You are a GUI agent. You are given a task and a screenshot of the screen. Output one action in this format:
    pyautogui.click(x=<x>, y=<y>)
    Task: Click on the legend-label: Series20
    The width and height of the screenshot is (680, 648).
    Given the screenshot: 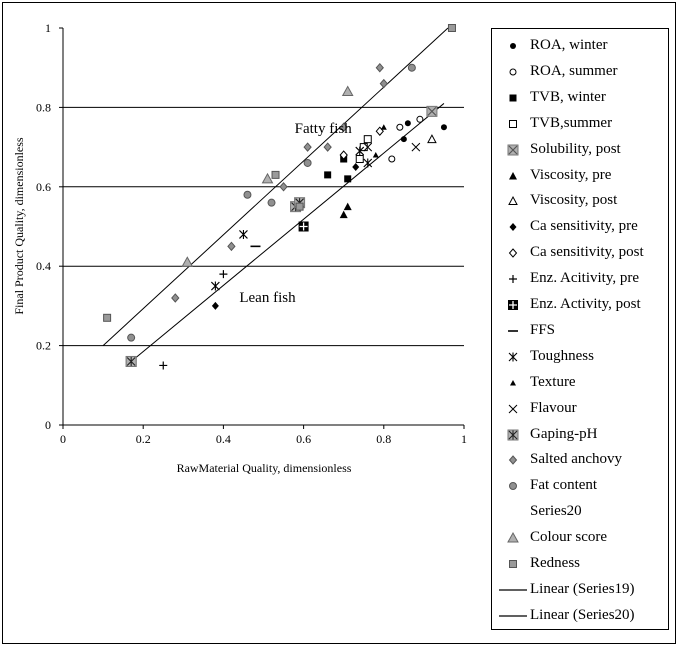 What is the action you would take?
    pyautogui.click(x=556, y=511)
    